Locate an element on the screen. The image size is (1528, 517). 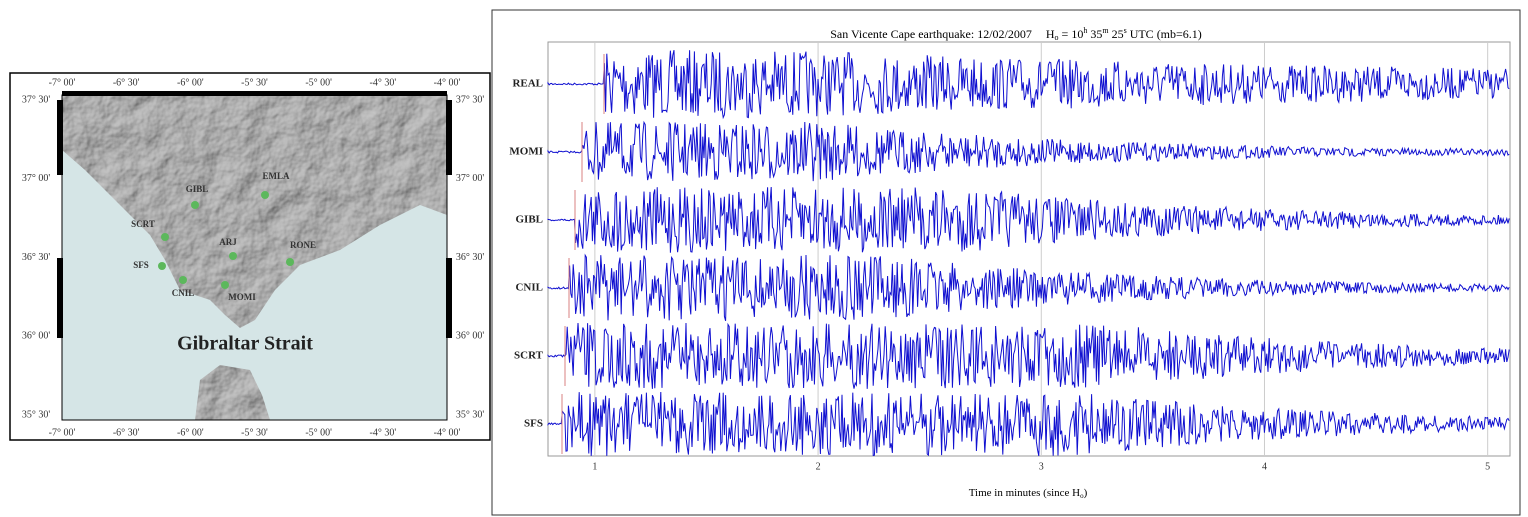
x-tick-label: 2 is located at coordinates (818, 466).